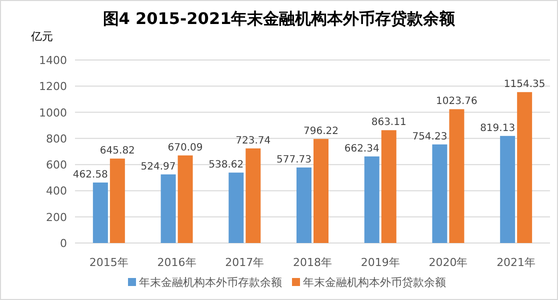 The height and width of the screenshot is (300, 558). I want to click on x-tick-label: 2020年, so click(448, 262).